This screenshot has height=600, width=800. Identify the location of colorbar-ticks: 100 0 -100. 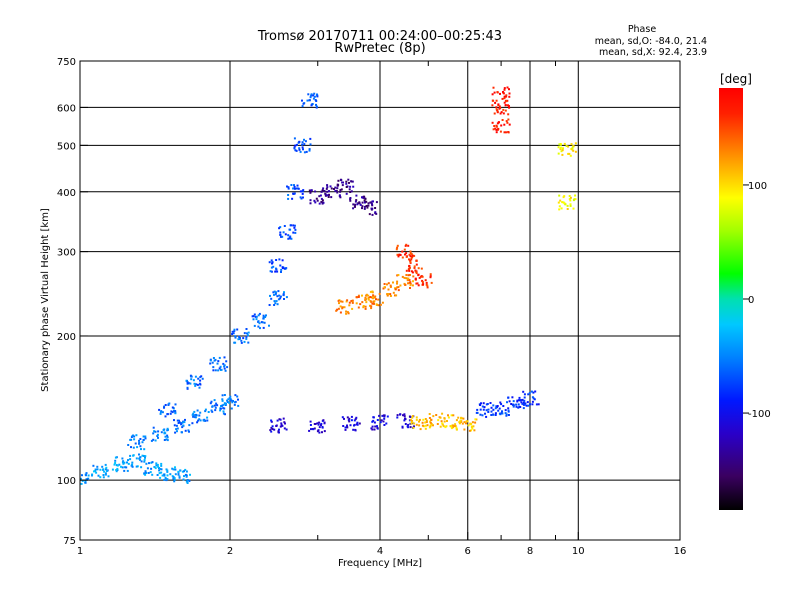
(757, 300).